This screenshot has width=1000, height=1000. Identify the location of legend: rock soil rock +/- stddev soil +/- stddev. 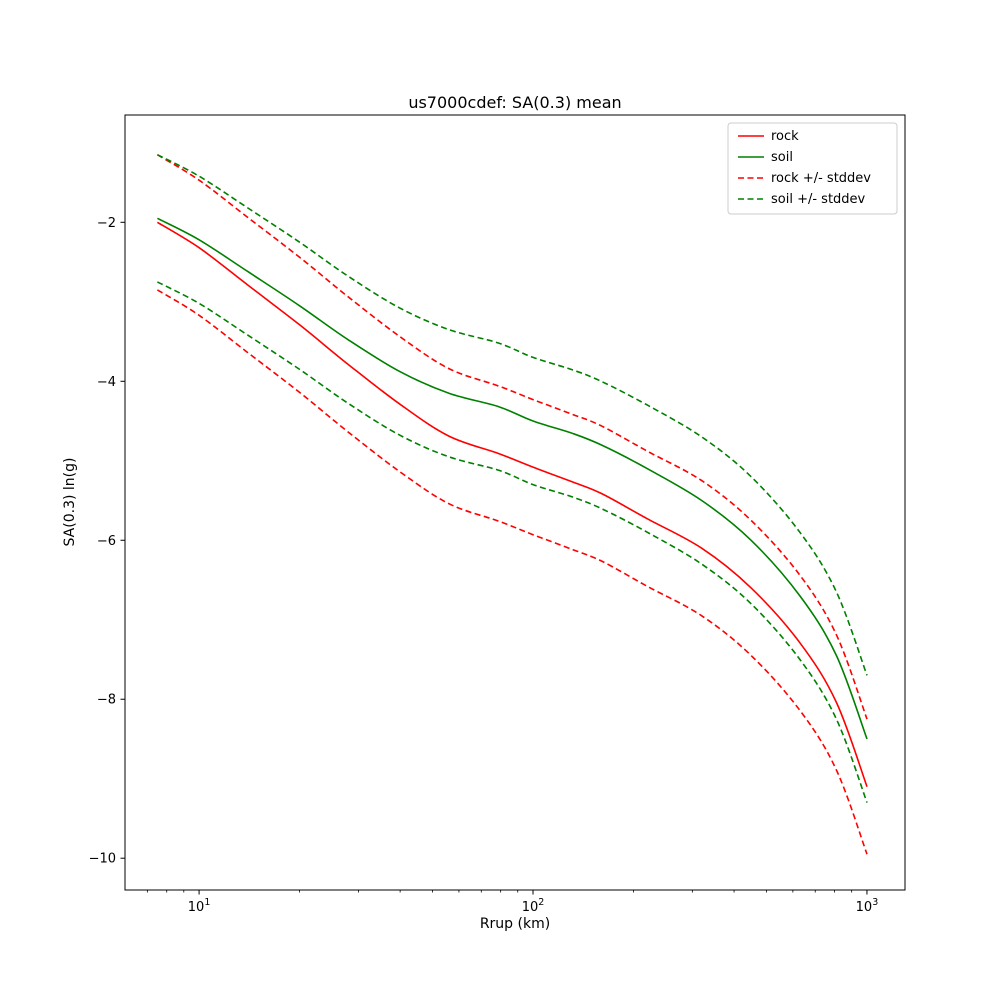
(812, 168).